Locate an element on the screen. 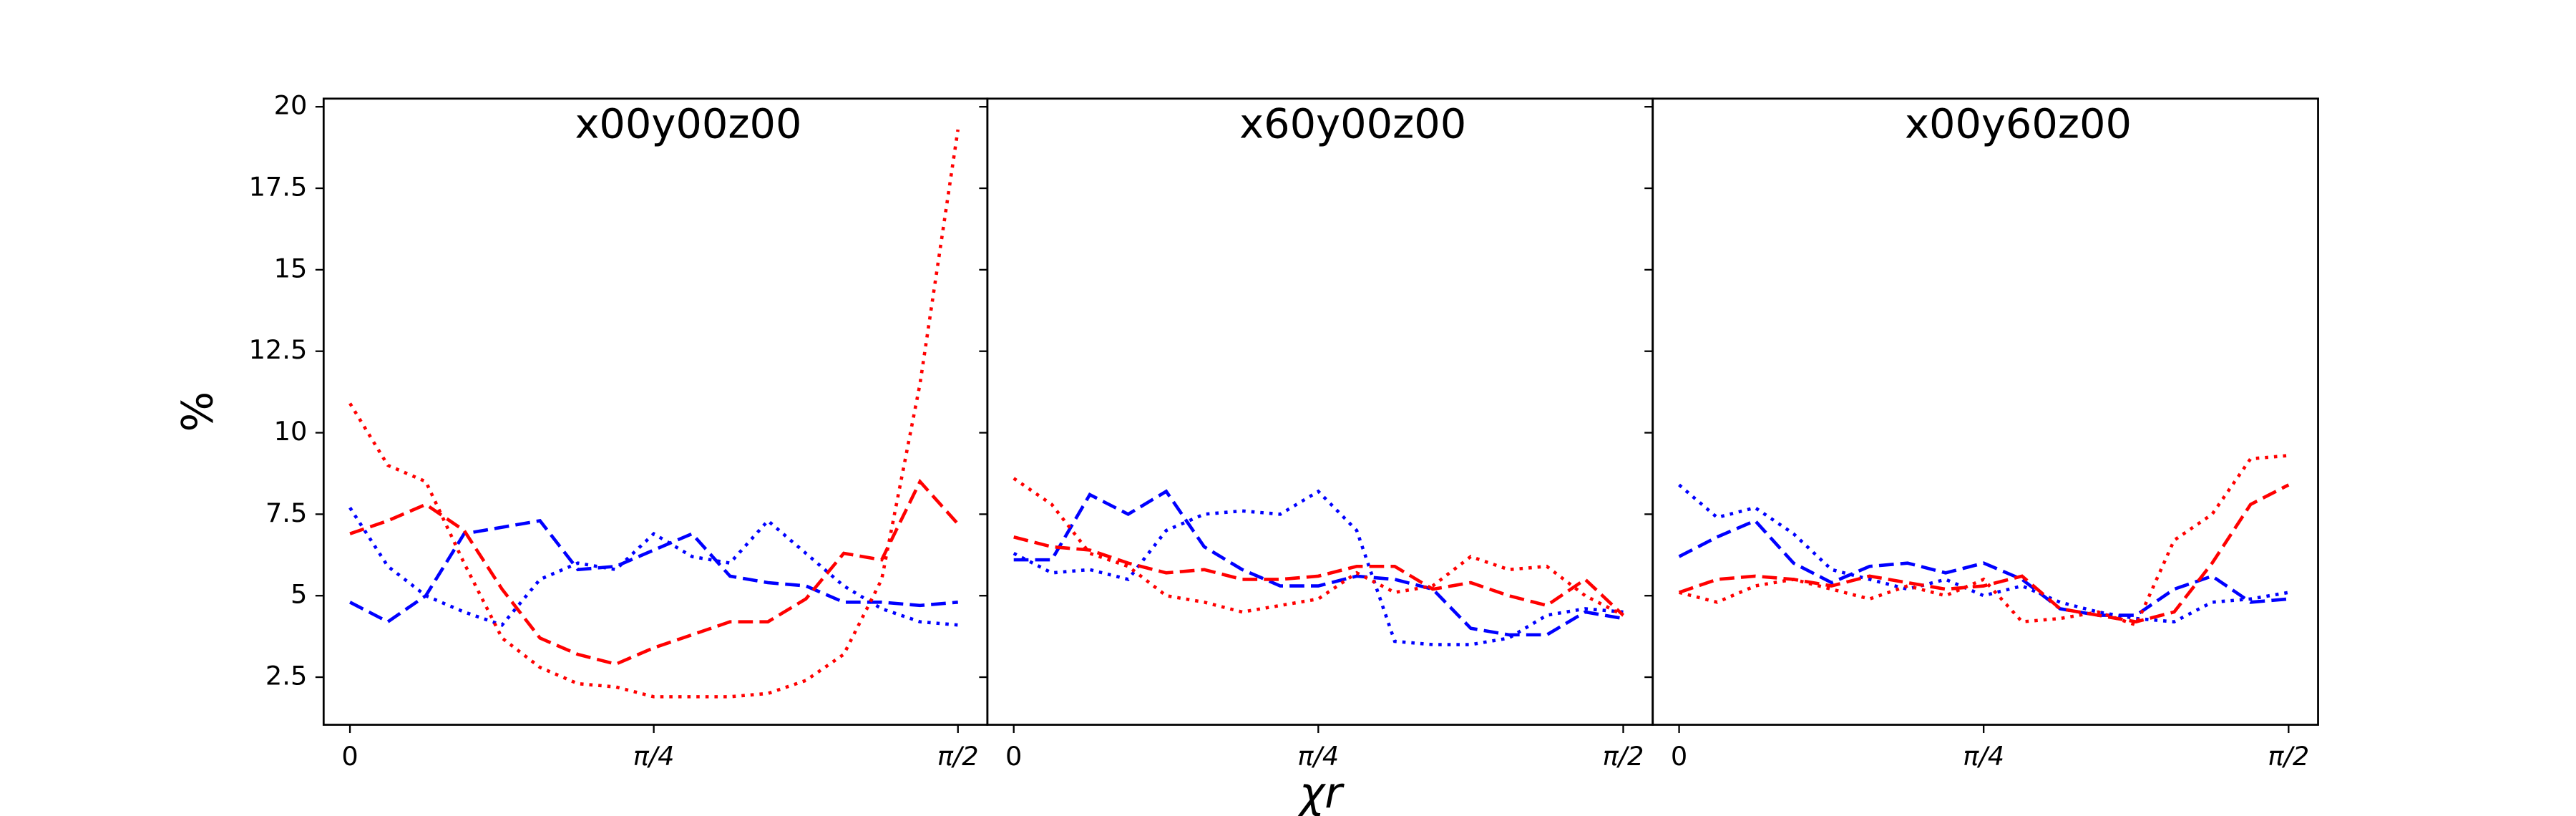  y-tick-label: 12.5 is located at coordinates (278, 349).